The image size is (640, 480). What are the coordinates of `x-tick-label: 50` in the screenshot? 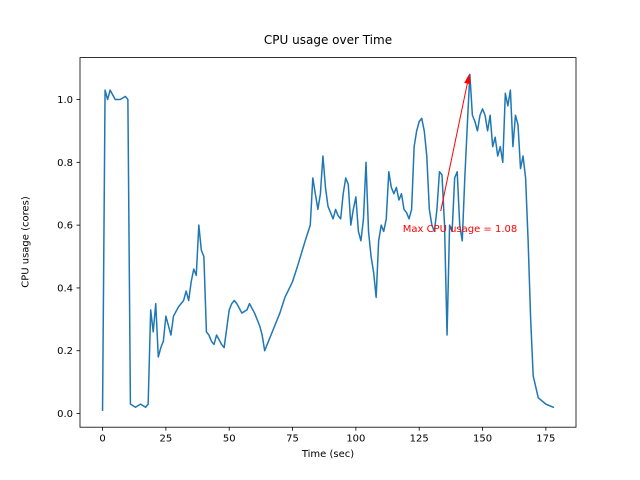 It's located at (229, 439).